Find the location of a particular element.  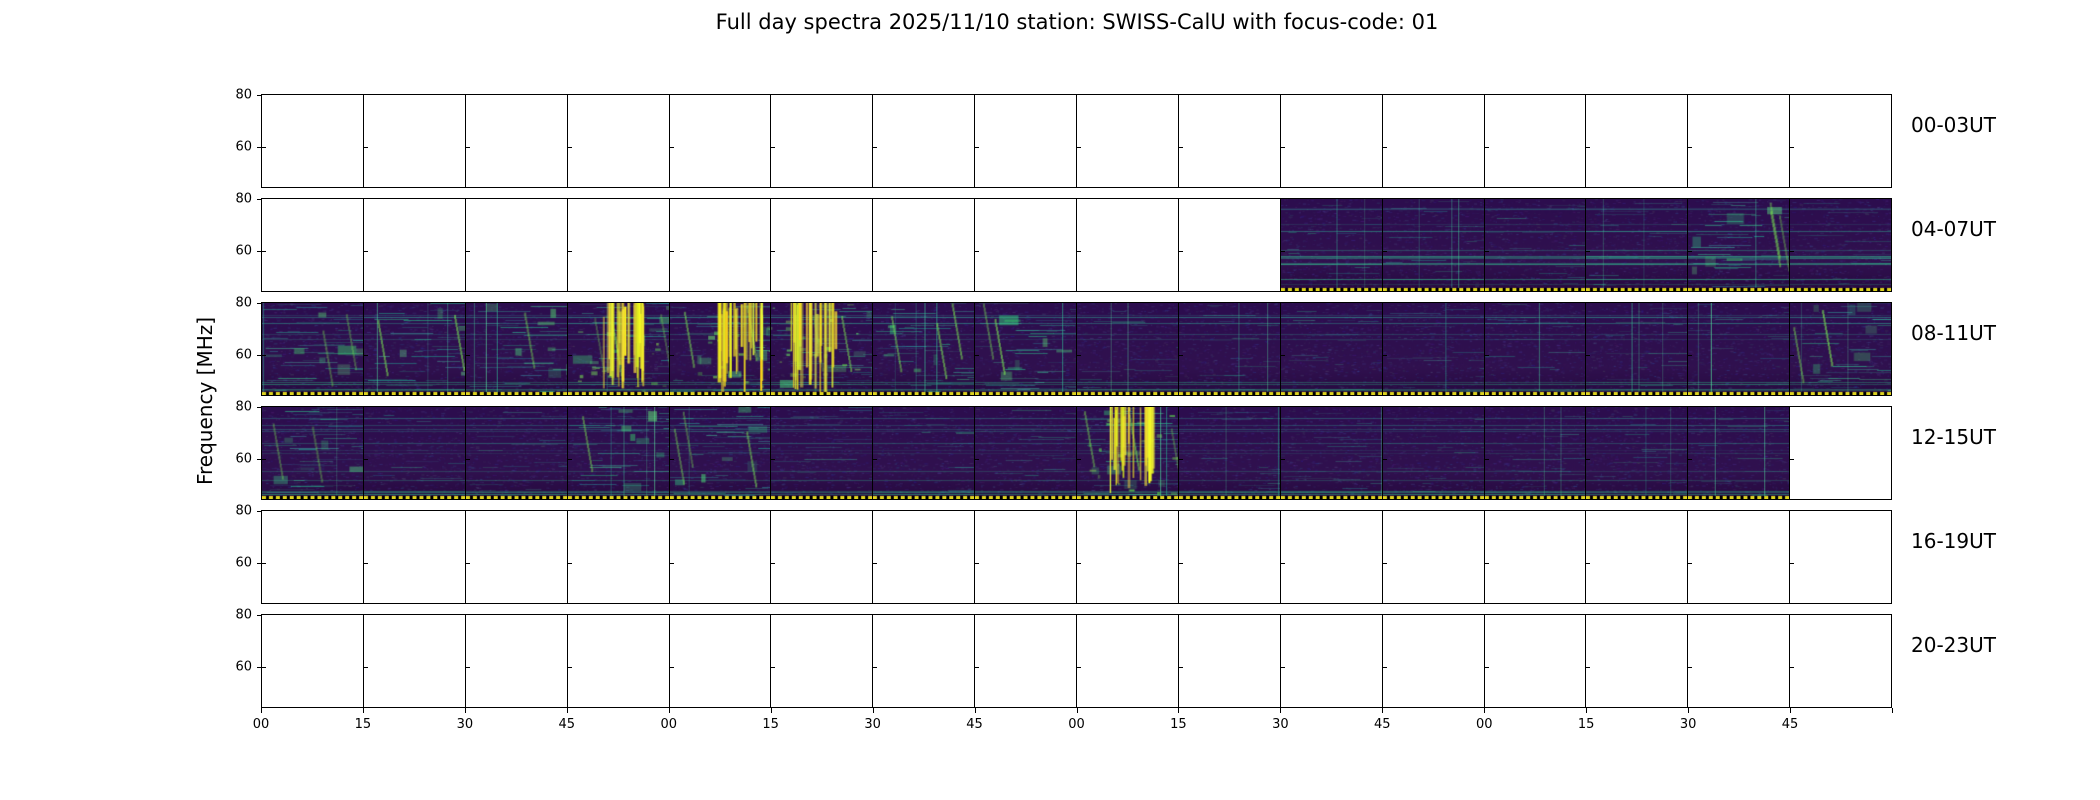

spectrogram-row-08-11UT: 80 60 08-11UT is located at coordinates (1115, 346).